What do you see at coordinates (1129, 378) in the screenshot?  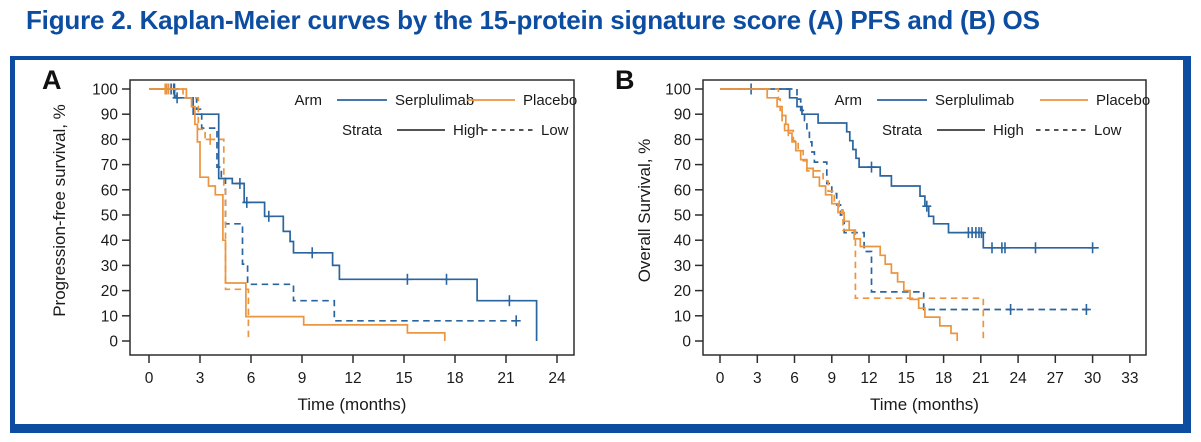 I see `x-tick-label: 33` at bounding box center [1129, 378].